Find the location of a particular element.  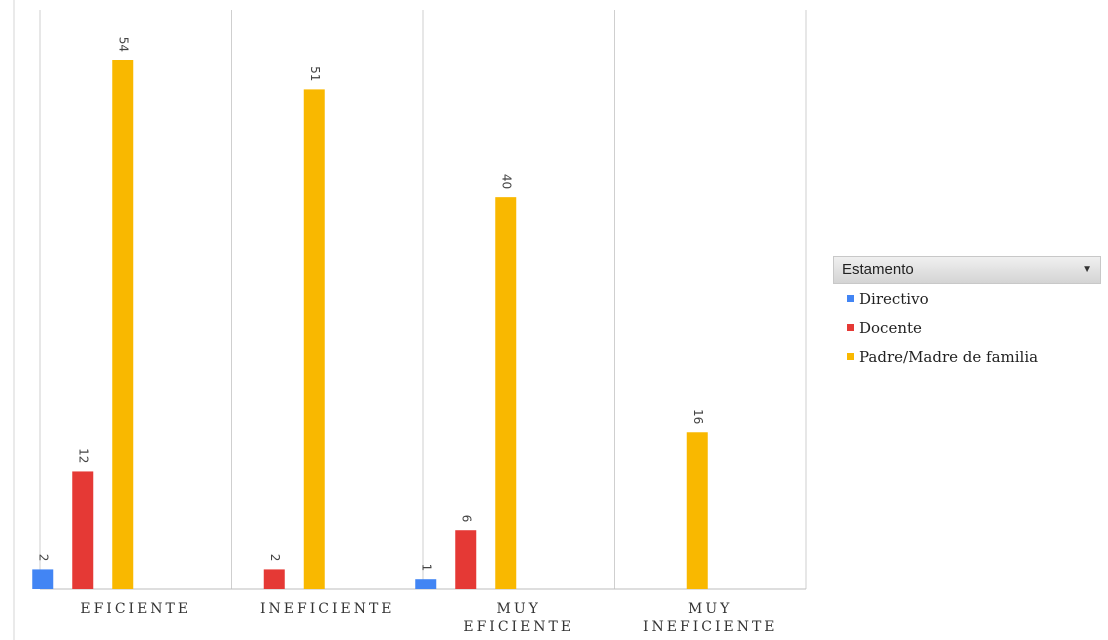

legend-title: Estamento is located at coordinates (878, 269).